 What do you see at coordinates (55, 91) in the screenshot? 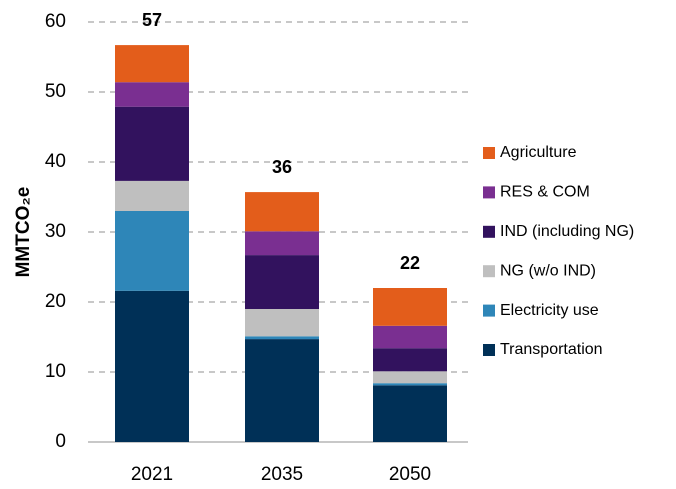
I see `y-tick-label: 50` at bounding box center [55, 91].